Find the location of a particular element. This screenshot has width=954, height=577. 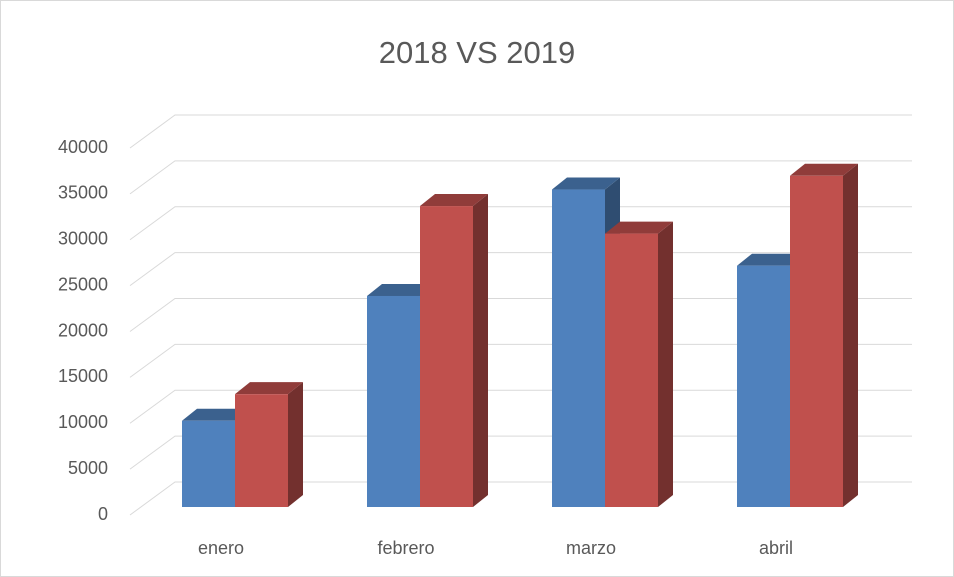

y-tick-label: 25000 is located at coordinates (83, 284).